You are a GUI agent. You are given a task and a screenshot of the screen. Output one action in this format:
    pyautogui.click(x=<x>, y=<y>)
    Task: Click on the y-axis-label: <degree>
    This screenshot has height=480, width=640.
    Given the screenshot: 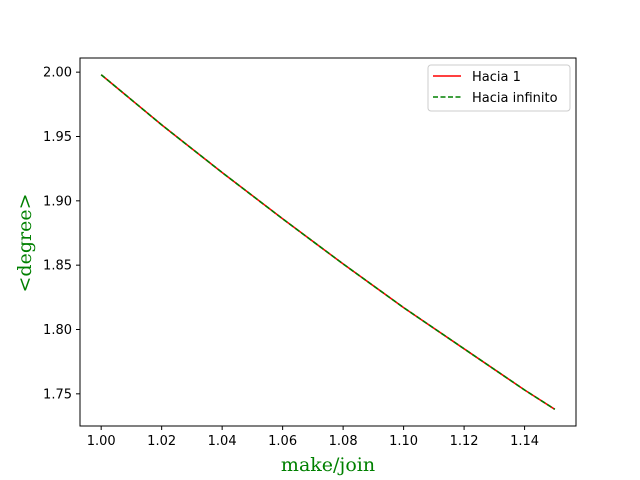 What is the action you would take?
    pyautogui.click(x=25, y=243)
    